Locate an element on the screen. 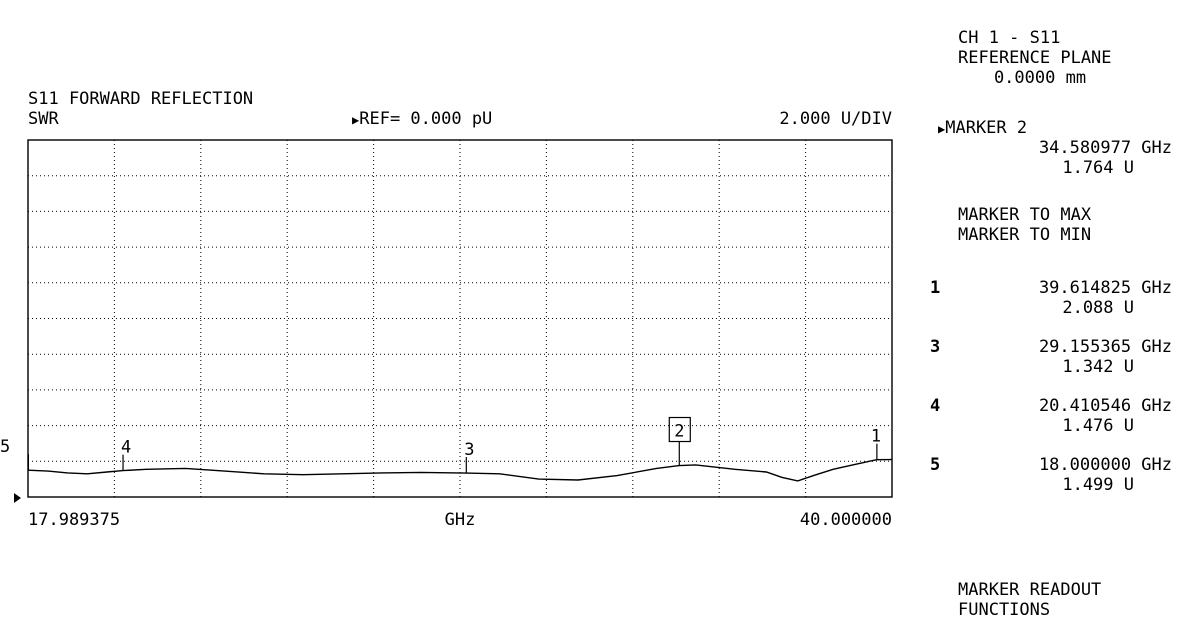 The width and height of the screenshot is (1189, 638). marker-to-min-softkey: MARKER TO MIN is located at coordinates (1025, 235).